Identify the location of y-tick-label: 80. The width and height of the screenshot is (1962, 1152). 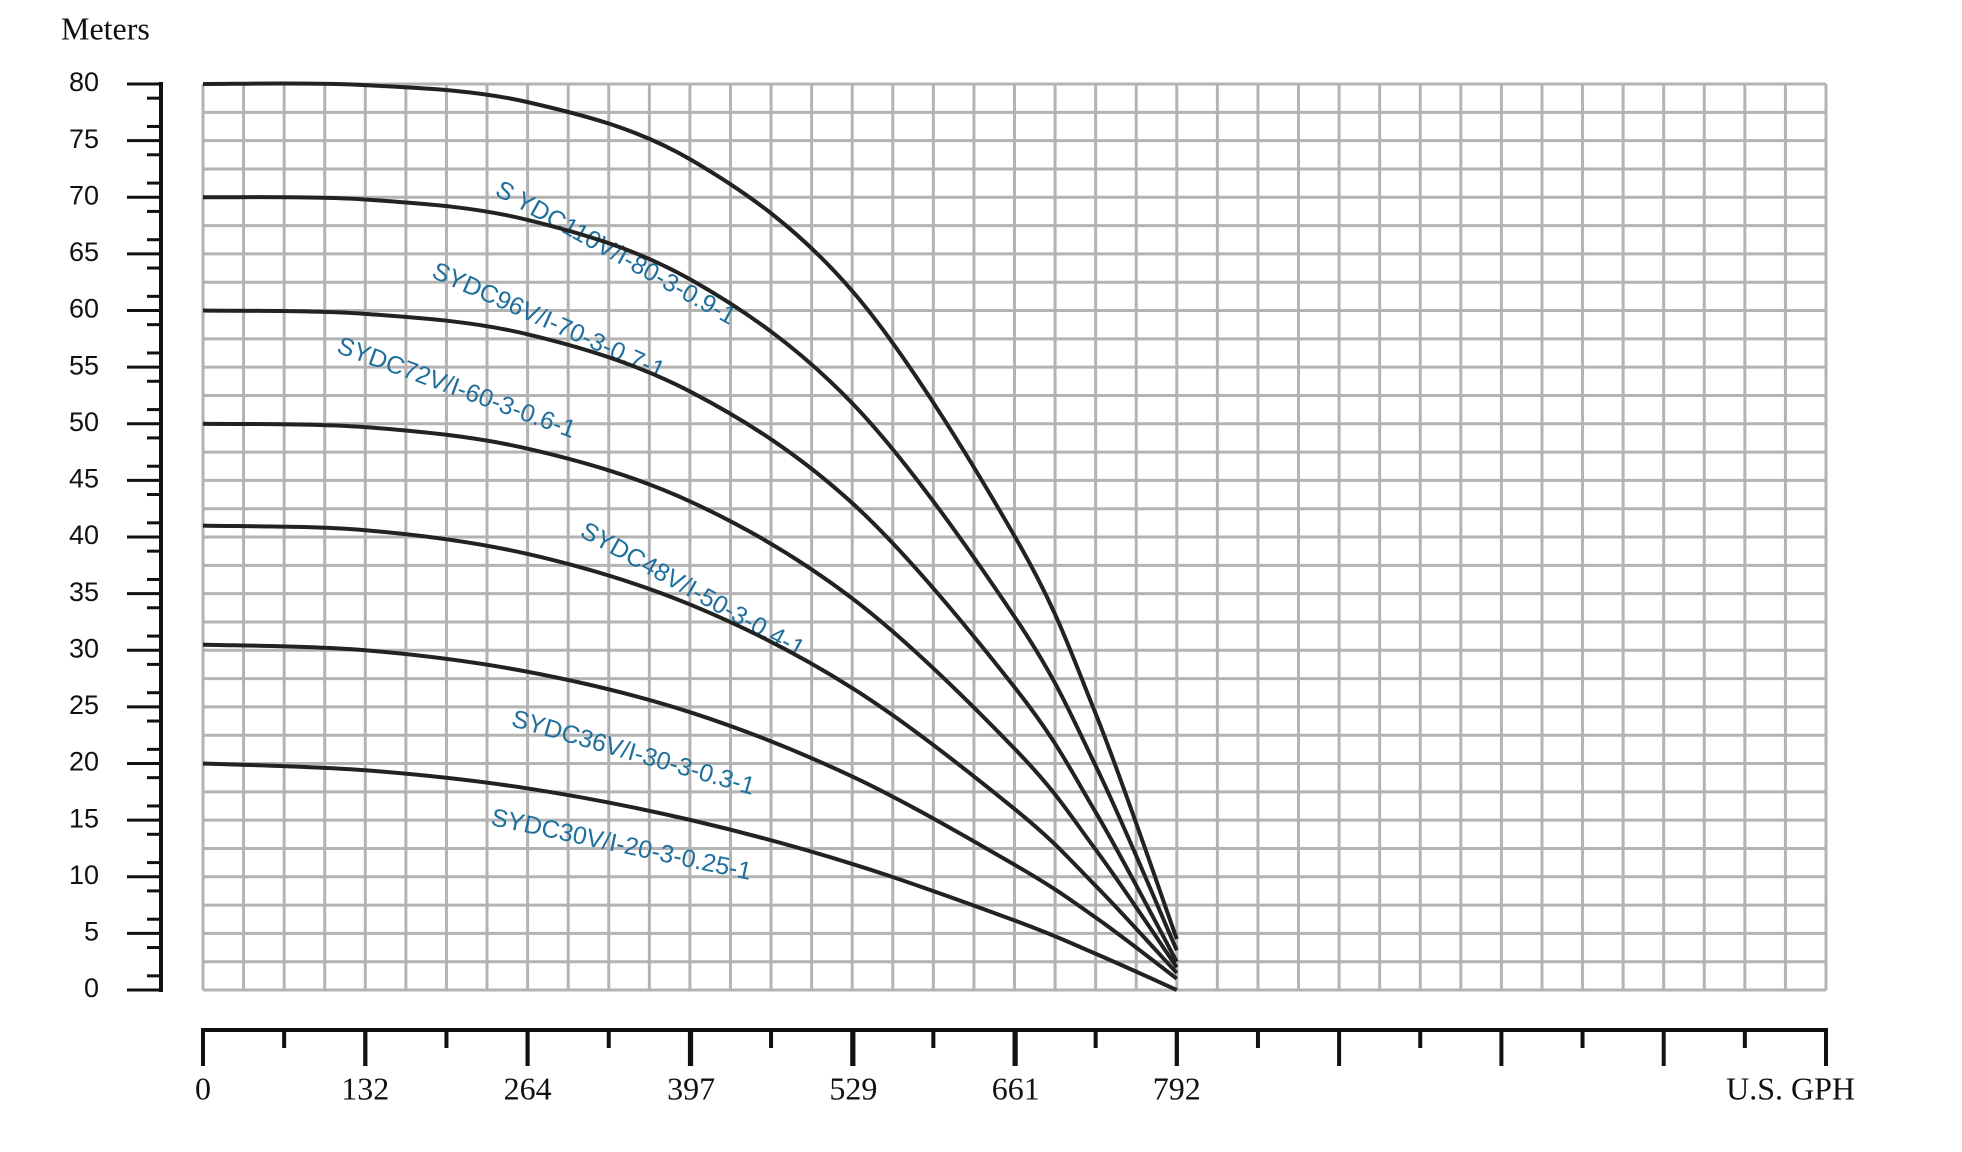
(84, 82).